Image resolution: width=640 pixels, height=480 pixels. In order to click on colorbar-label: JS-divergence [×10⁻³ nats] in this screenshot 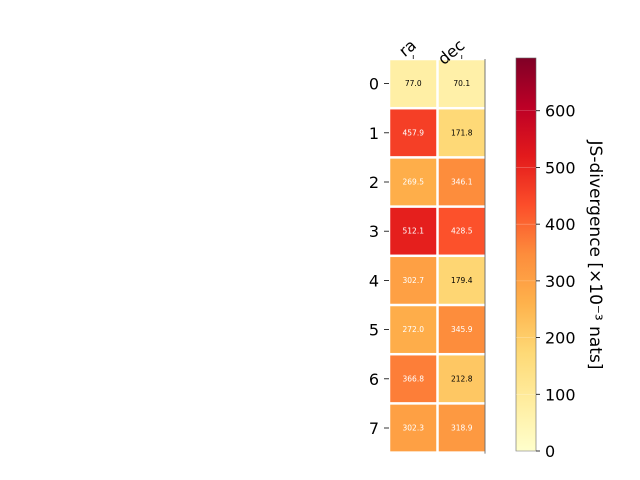, I will do `click(595, 255)`.